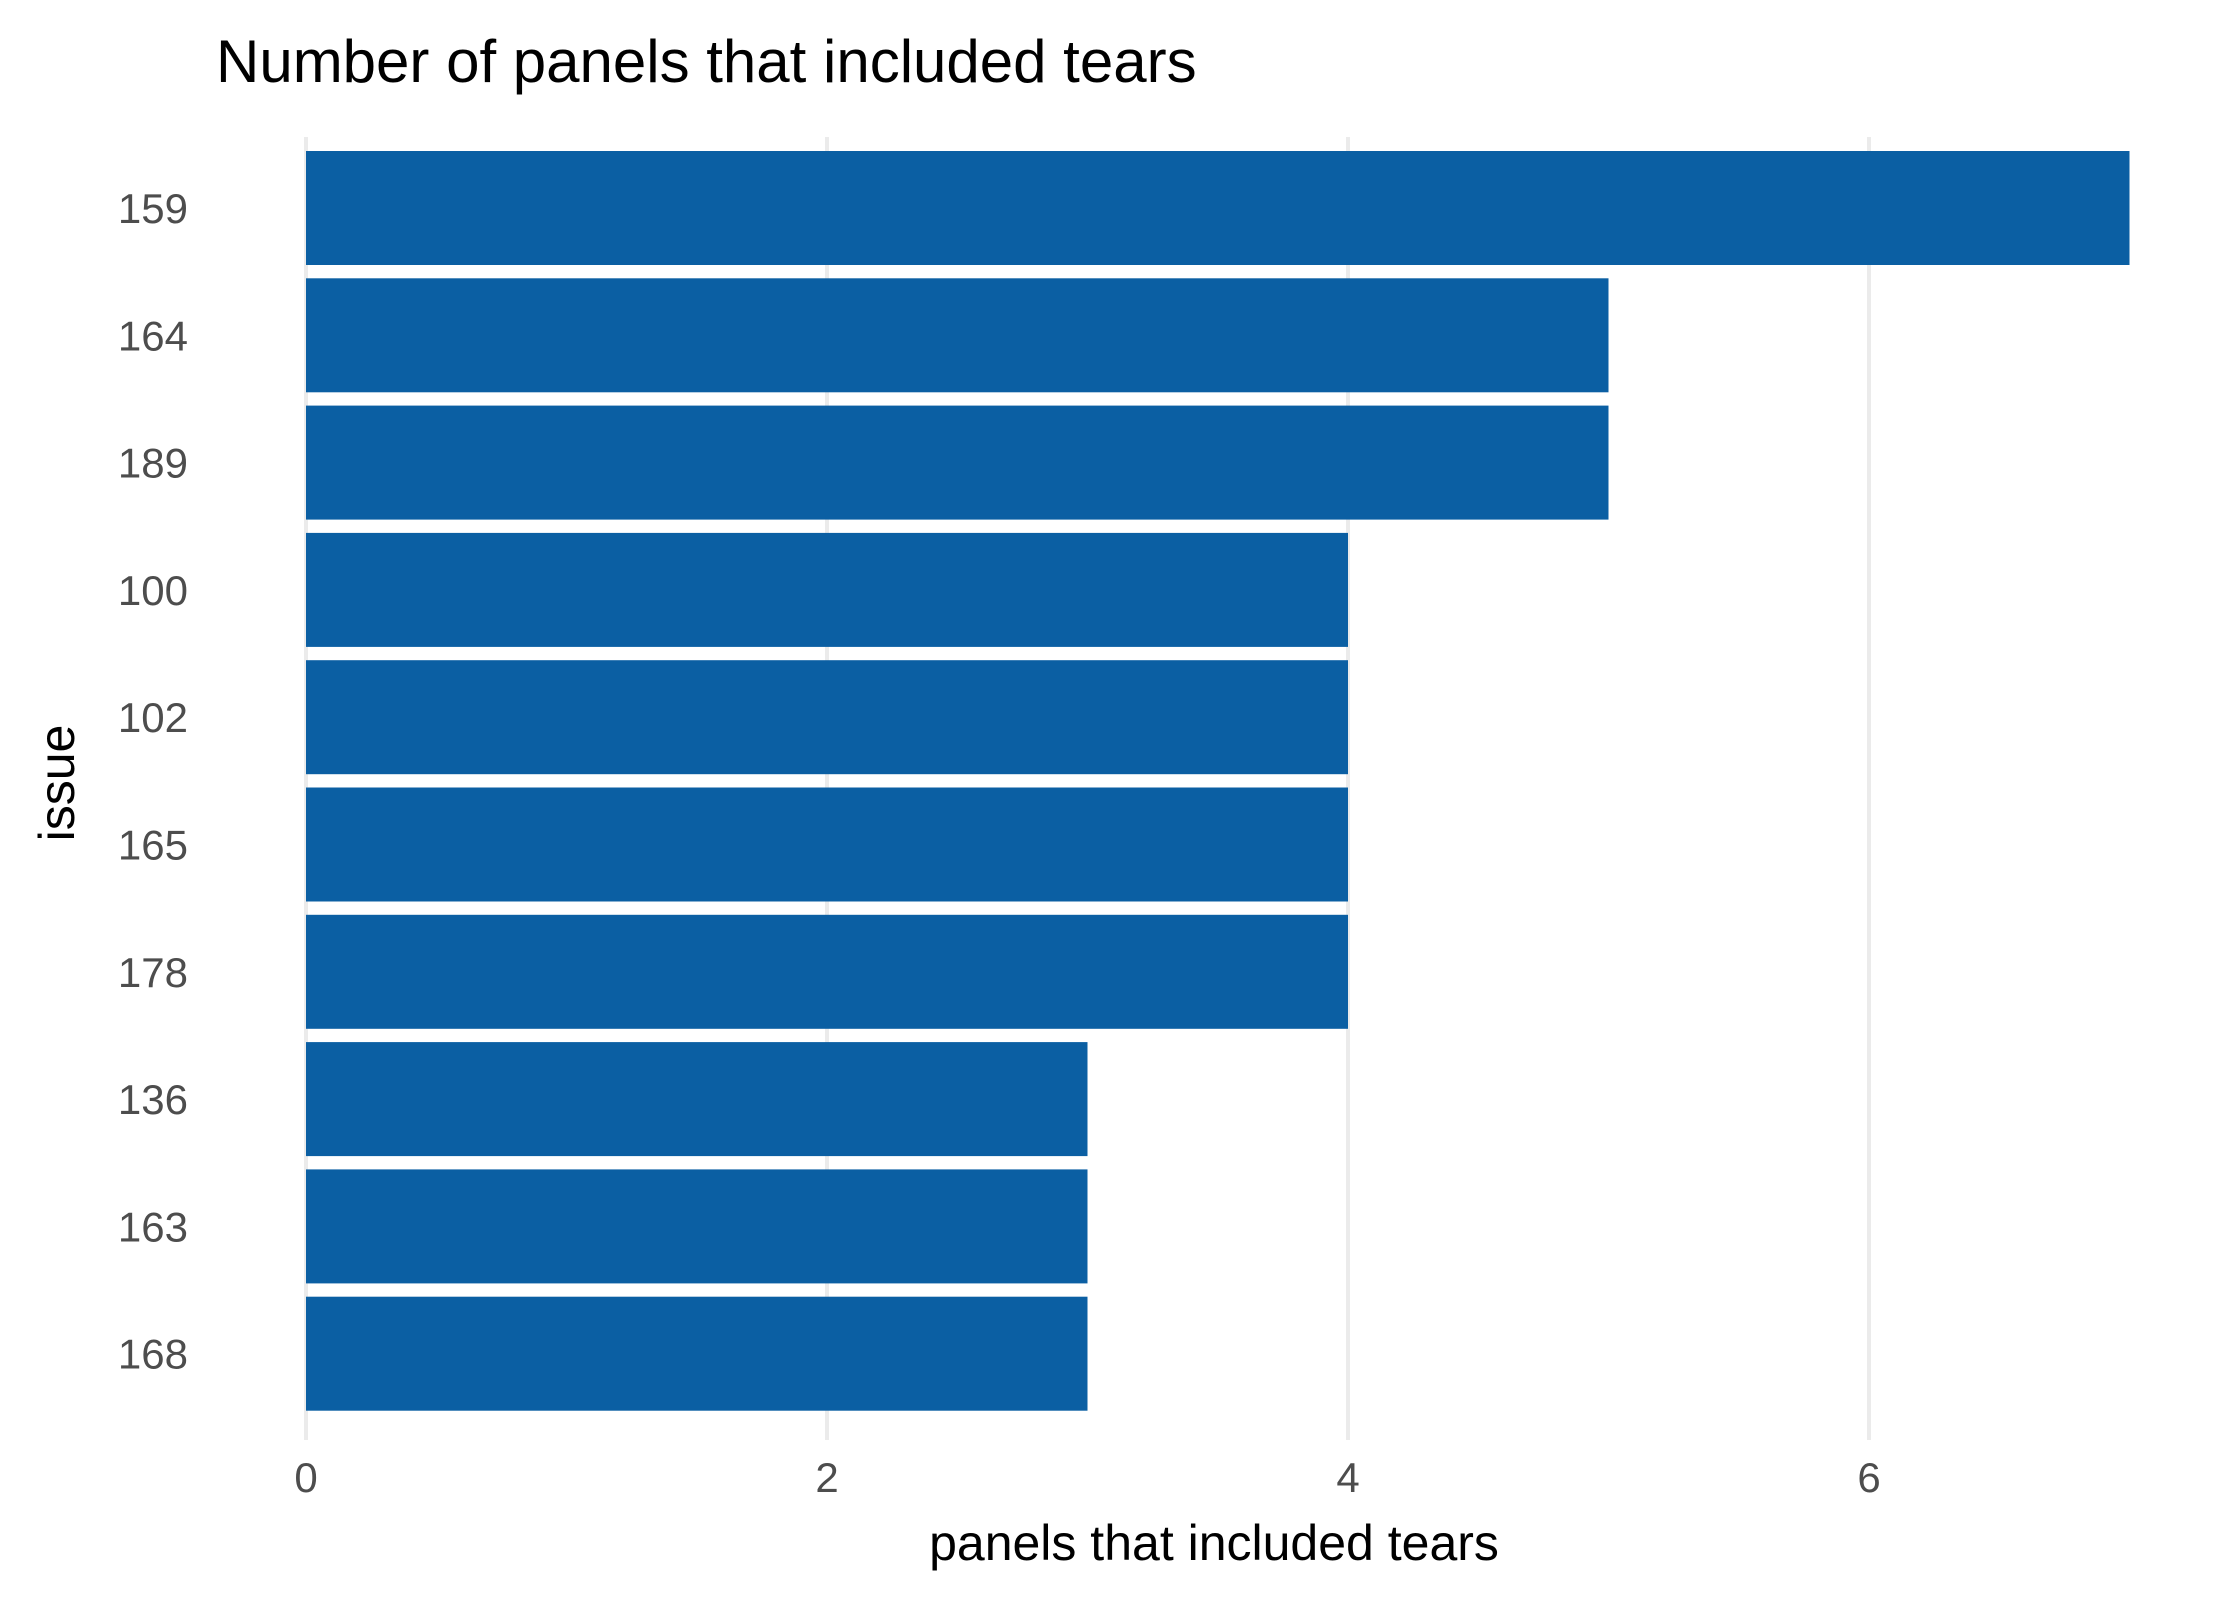 This screenshot has height=1600, width=2240. I want to click on y-axis-title: issue, so click(57, 783).